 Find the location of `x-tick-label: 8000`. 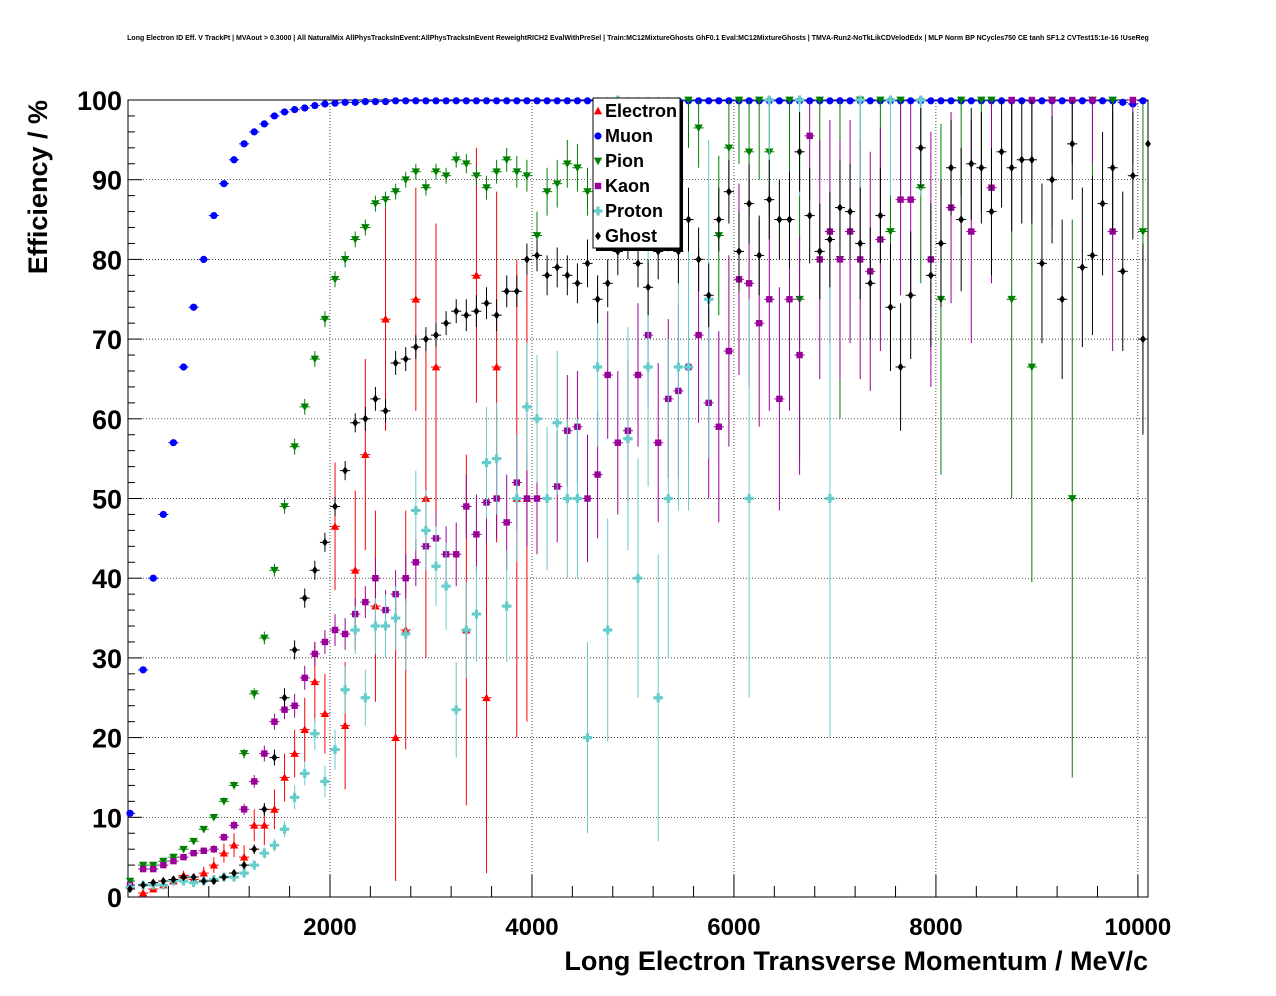

x-tick-label: 8000 is located at coordinates (935, 927).